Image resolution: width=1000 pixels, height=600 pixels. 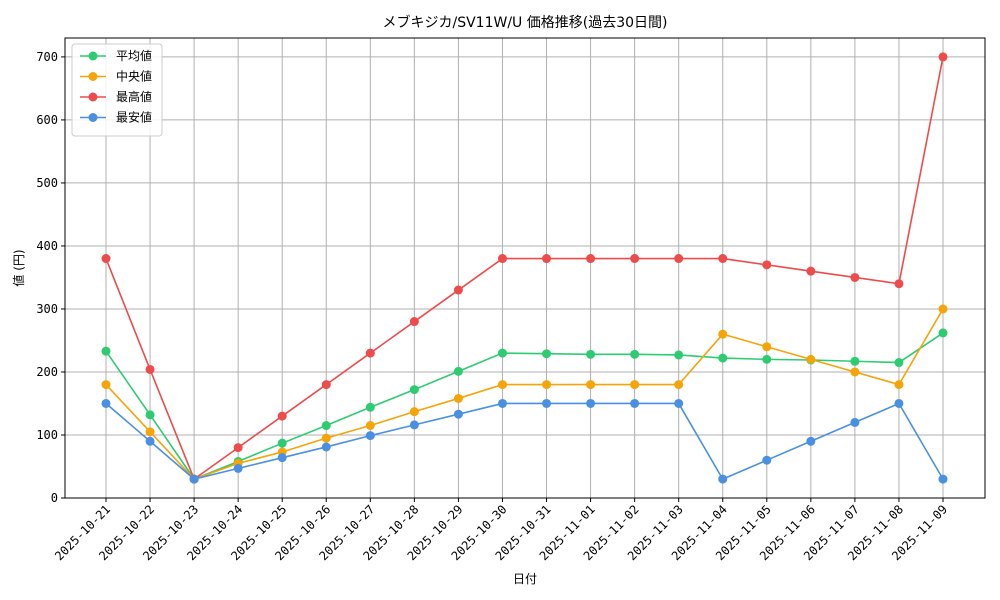 I want to click on chart-title: メブキジカ/SV11W/U 価格推移(過去30日間), so click(x=525, y=22).